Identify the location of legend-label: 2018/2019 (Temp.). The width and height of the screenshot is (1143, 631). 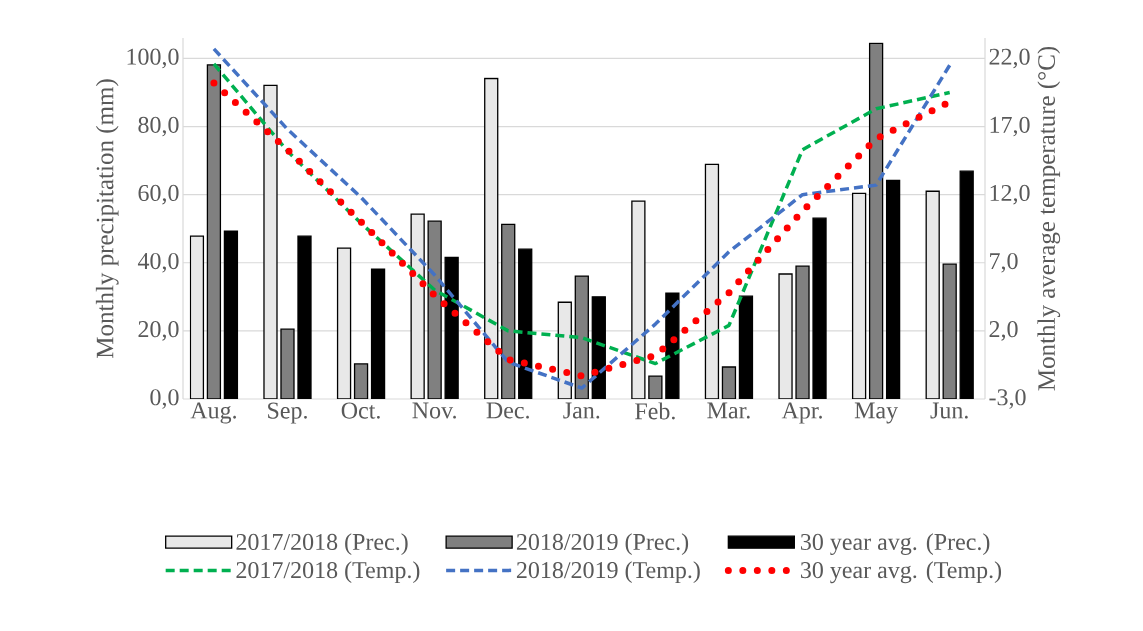
(608, 572).